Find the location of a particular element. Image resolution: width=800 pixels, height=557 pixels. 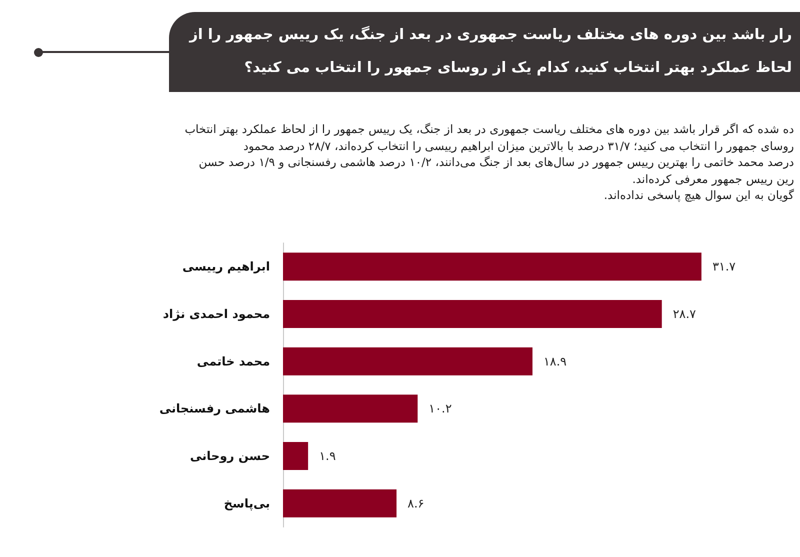

y-tick-label: ابراهیم رییسی is located at coordinates (226, 267).